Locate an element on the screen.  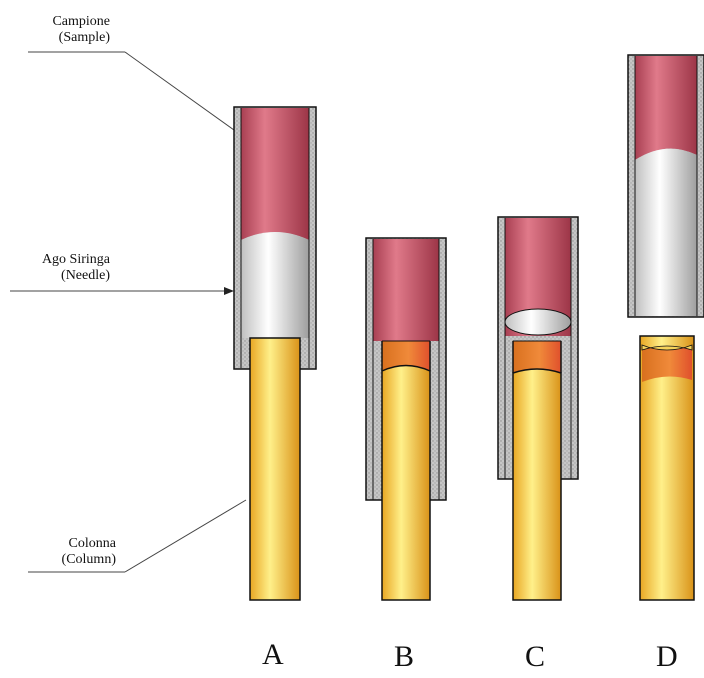
sample-label: Campione (Sample) is located at coordinates (65, 30).